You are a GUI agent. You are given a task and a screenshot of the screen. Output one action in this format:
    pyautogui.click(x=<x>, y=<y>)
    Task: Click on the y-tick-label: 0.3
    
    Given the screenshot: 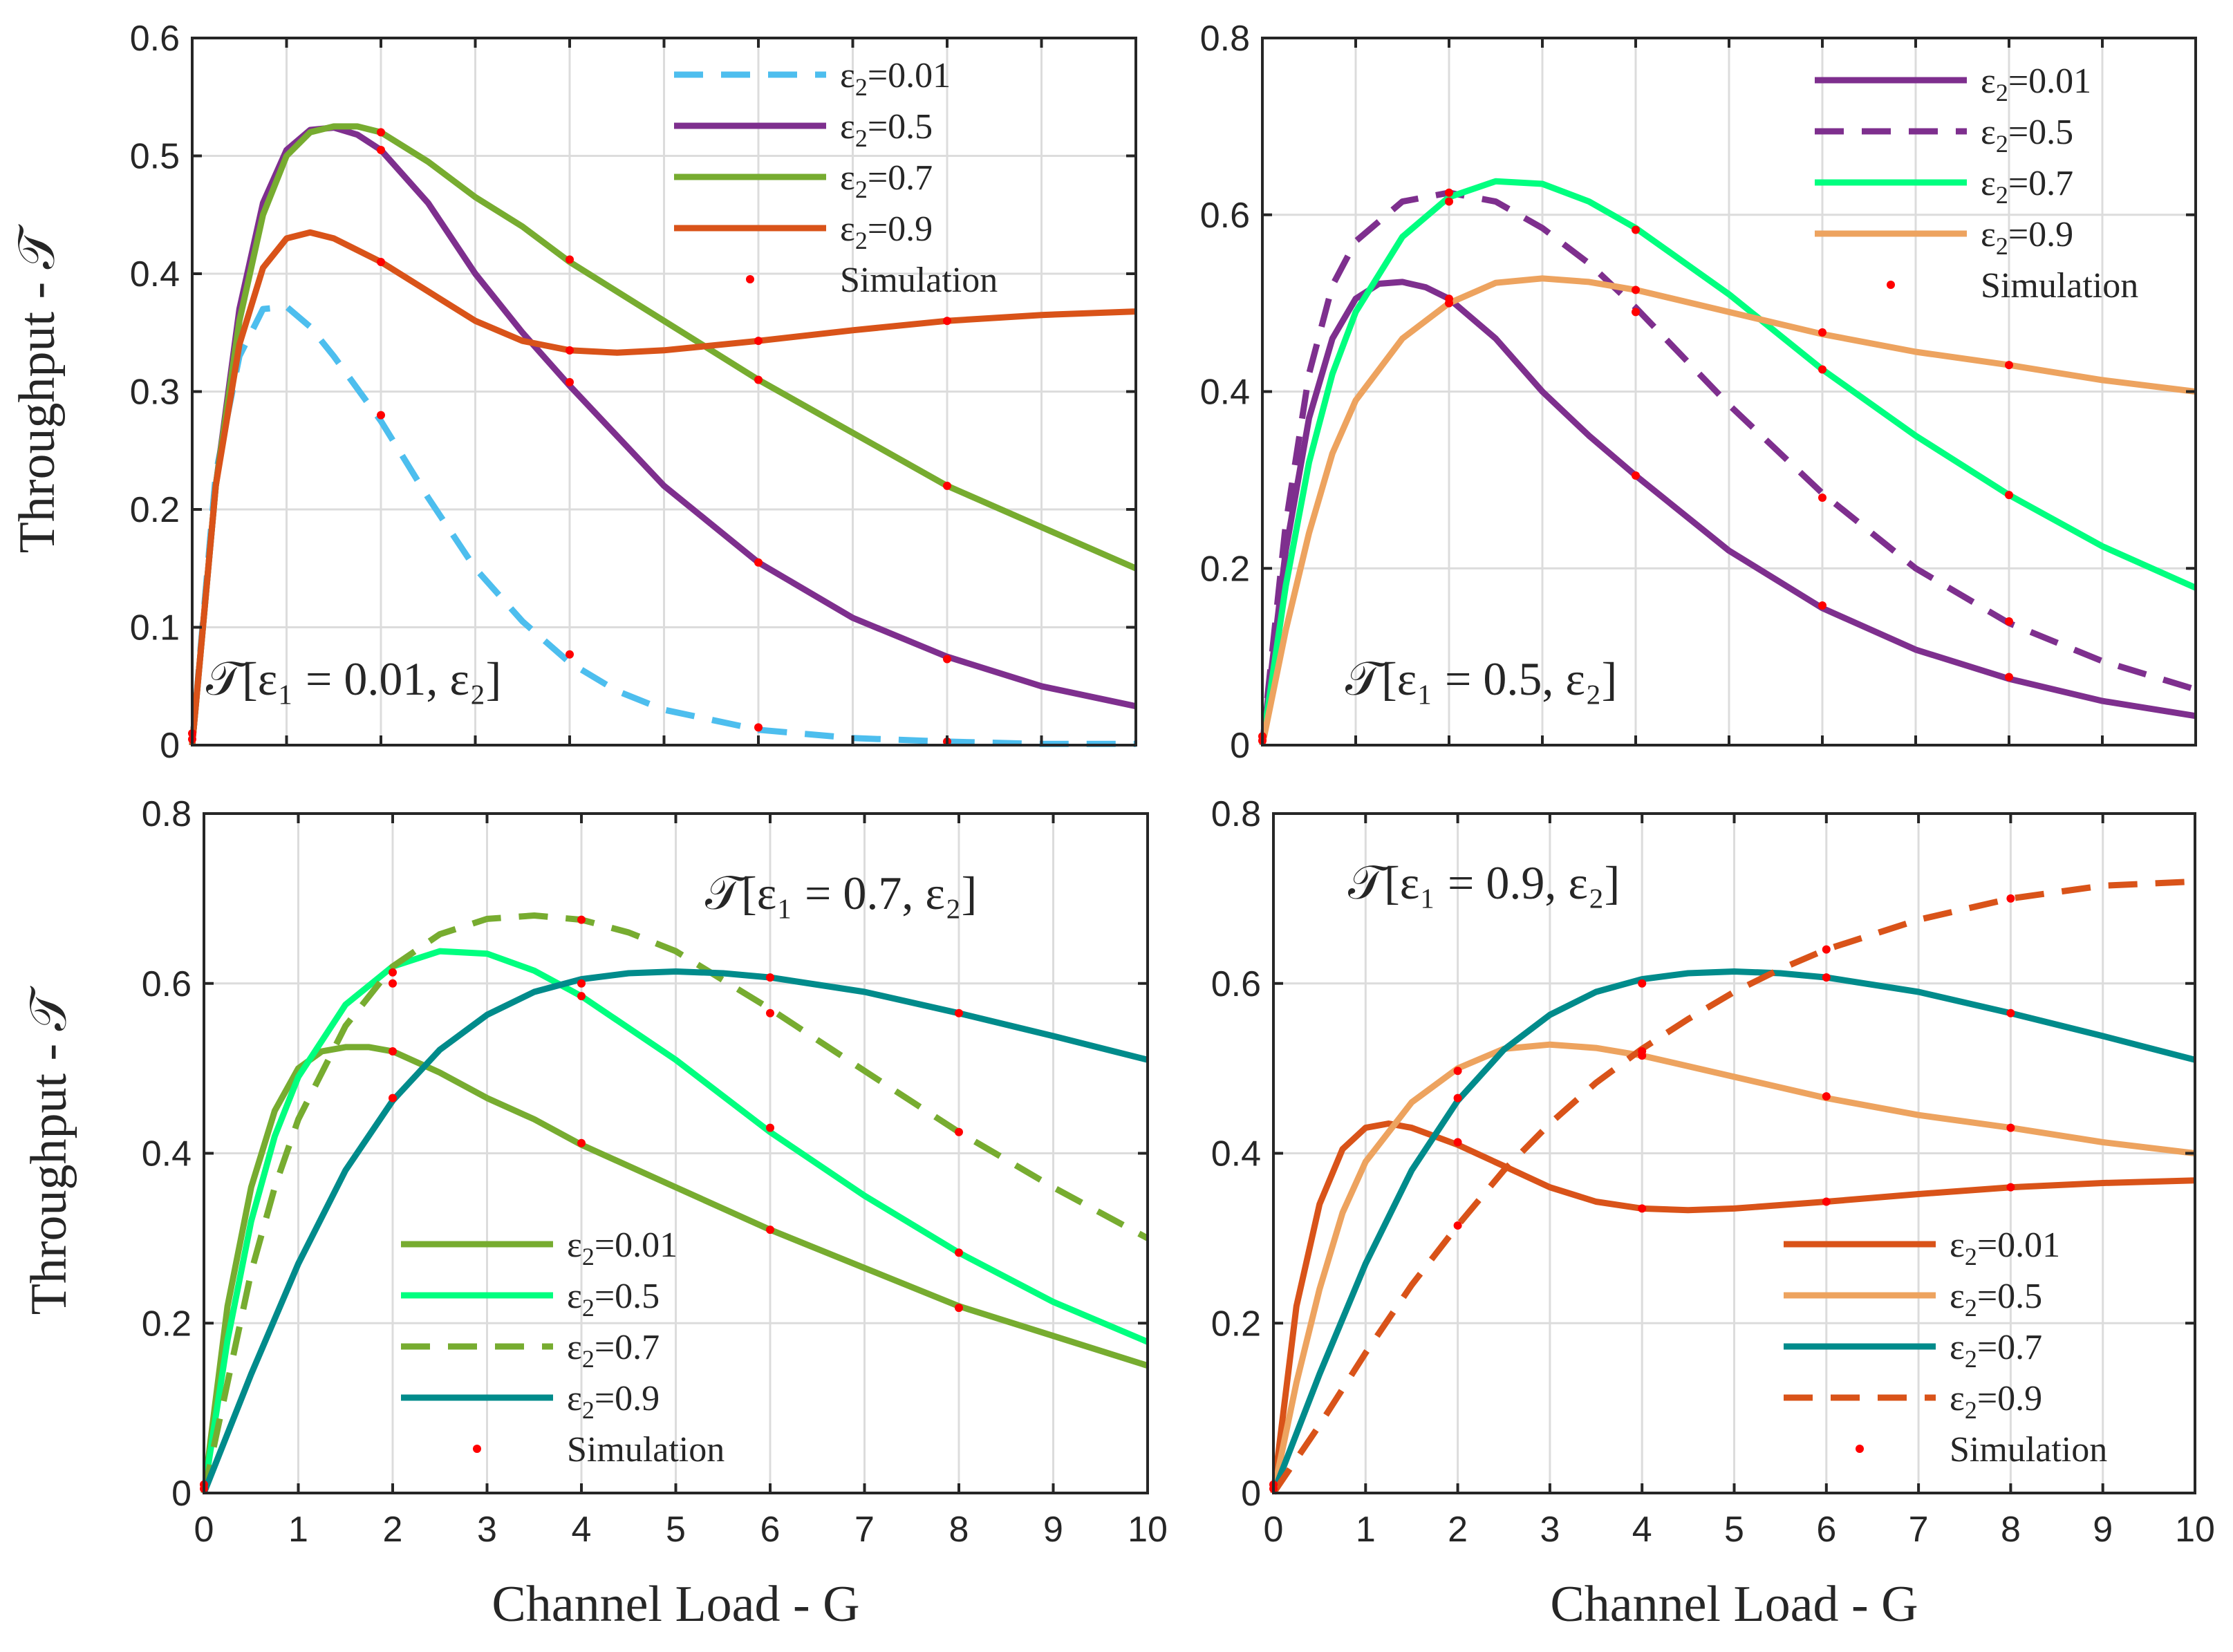 What is the action you would take?
    pyautogui.click(x=155, y=393)
    